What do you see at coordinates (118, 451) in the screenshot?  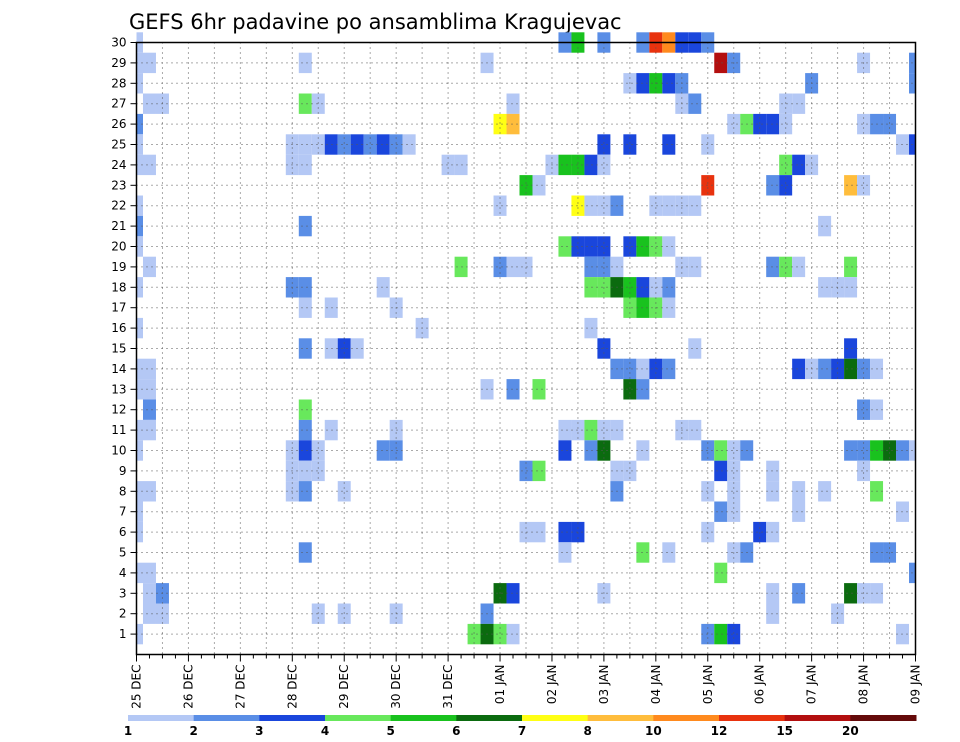 I see `y-tick-label: 10` at bounding box center [118, 451].